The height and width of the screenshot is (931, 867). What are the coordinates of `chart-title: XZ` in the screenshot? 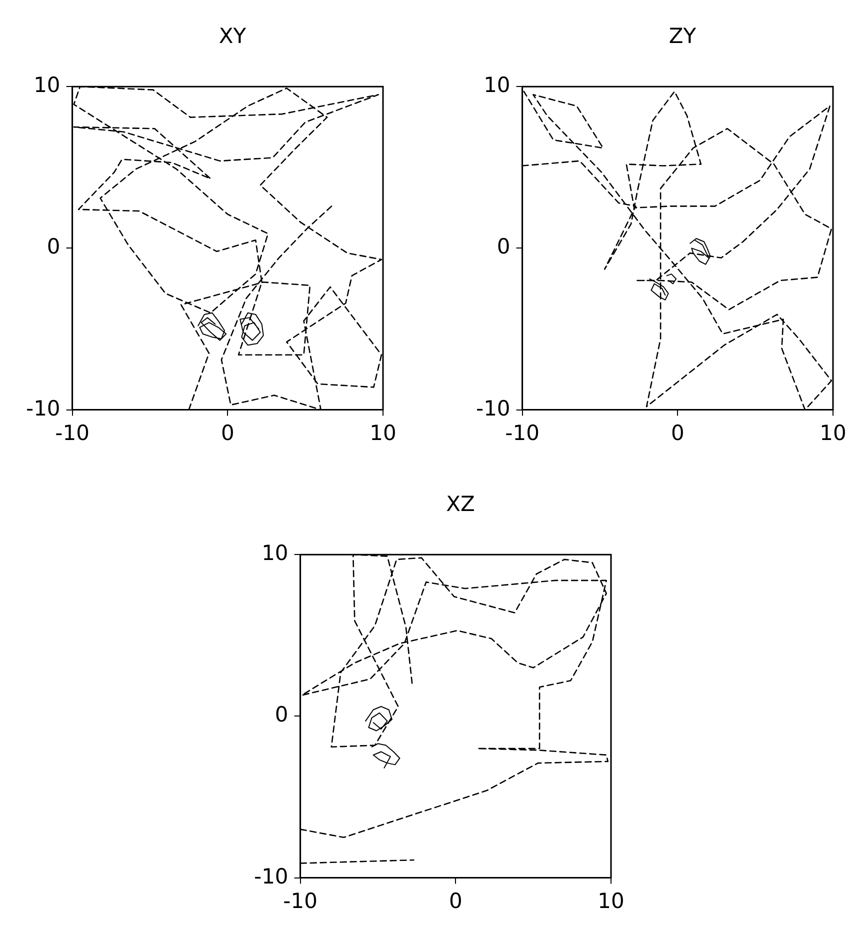 It's located at (460, 505).